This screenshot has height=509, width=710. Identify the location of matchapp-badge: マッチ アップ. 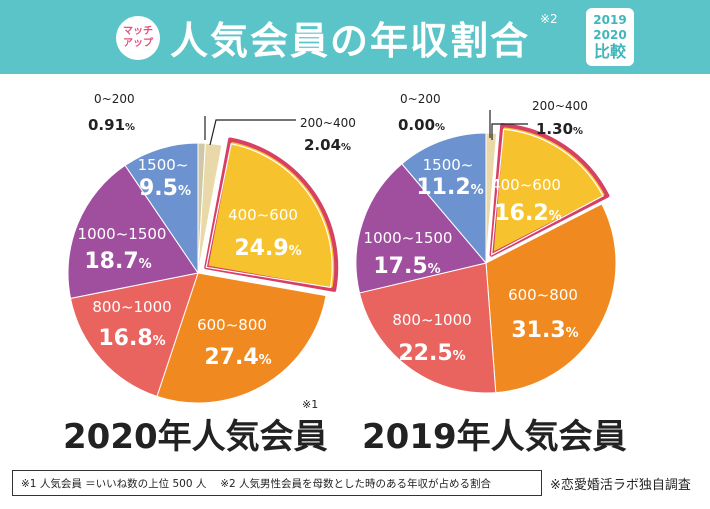
(138, 38).